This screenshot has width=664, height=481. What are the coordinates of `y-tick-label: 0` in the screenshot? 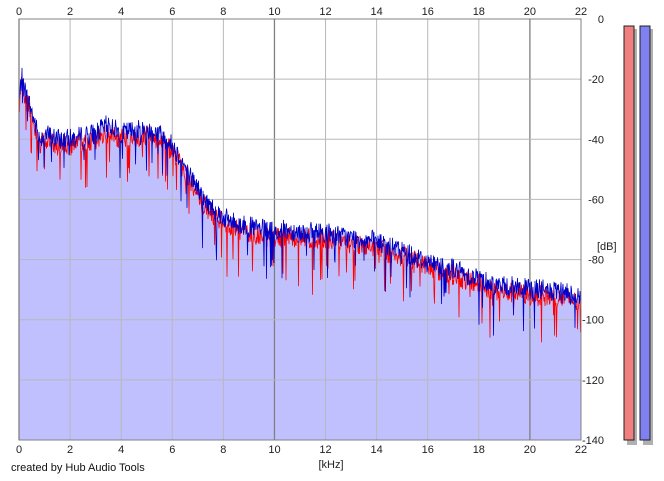 It's located at (601, 20).